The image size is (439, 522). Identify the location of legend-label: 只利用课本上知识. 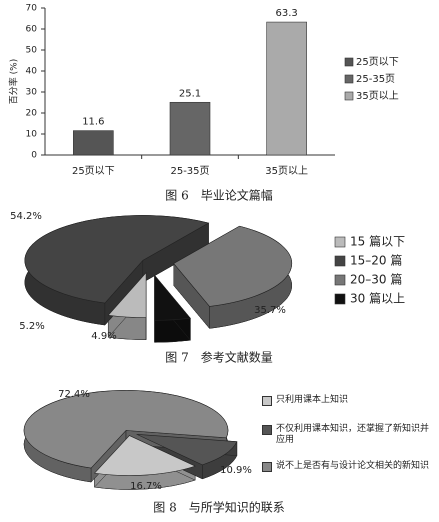
(312, 400).